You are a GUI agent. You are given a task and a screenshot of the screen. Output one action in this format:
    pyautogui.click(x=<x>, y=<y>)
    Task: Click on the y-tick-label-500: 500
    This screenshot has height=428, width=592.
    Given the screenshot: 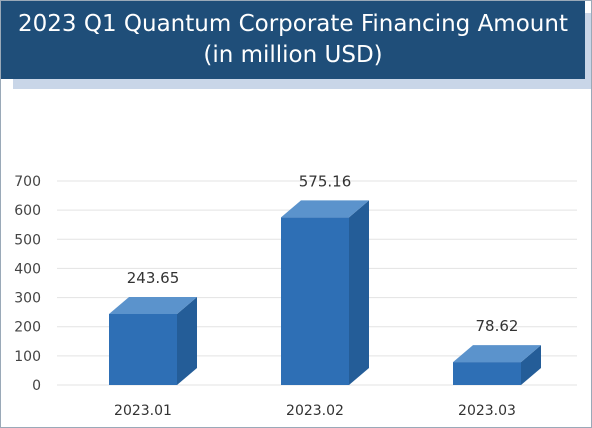 What is the action you would take?
    pyautogui.click(x=27, y=240)
    